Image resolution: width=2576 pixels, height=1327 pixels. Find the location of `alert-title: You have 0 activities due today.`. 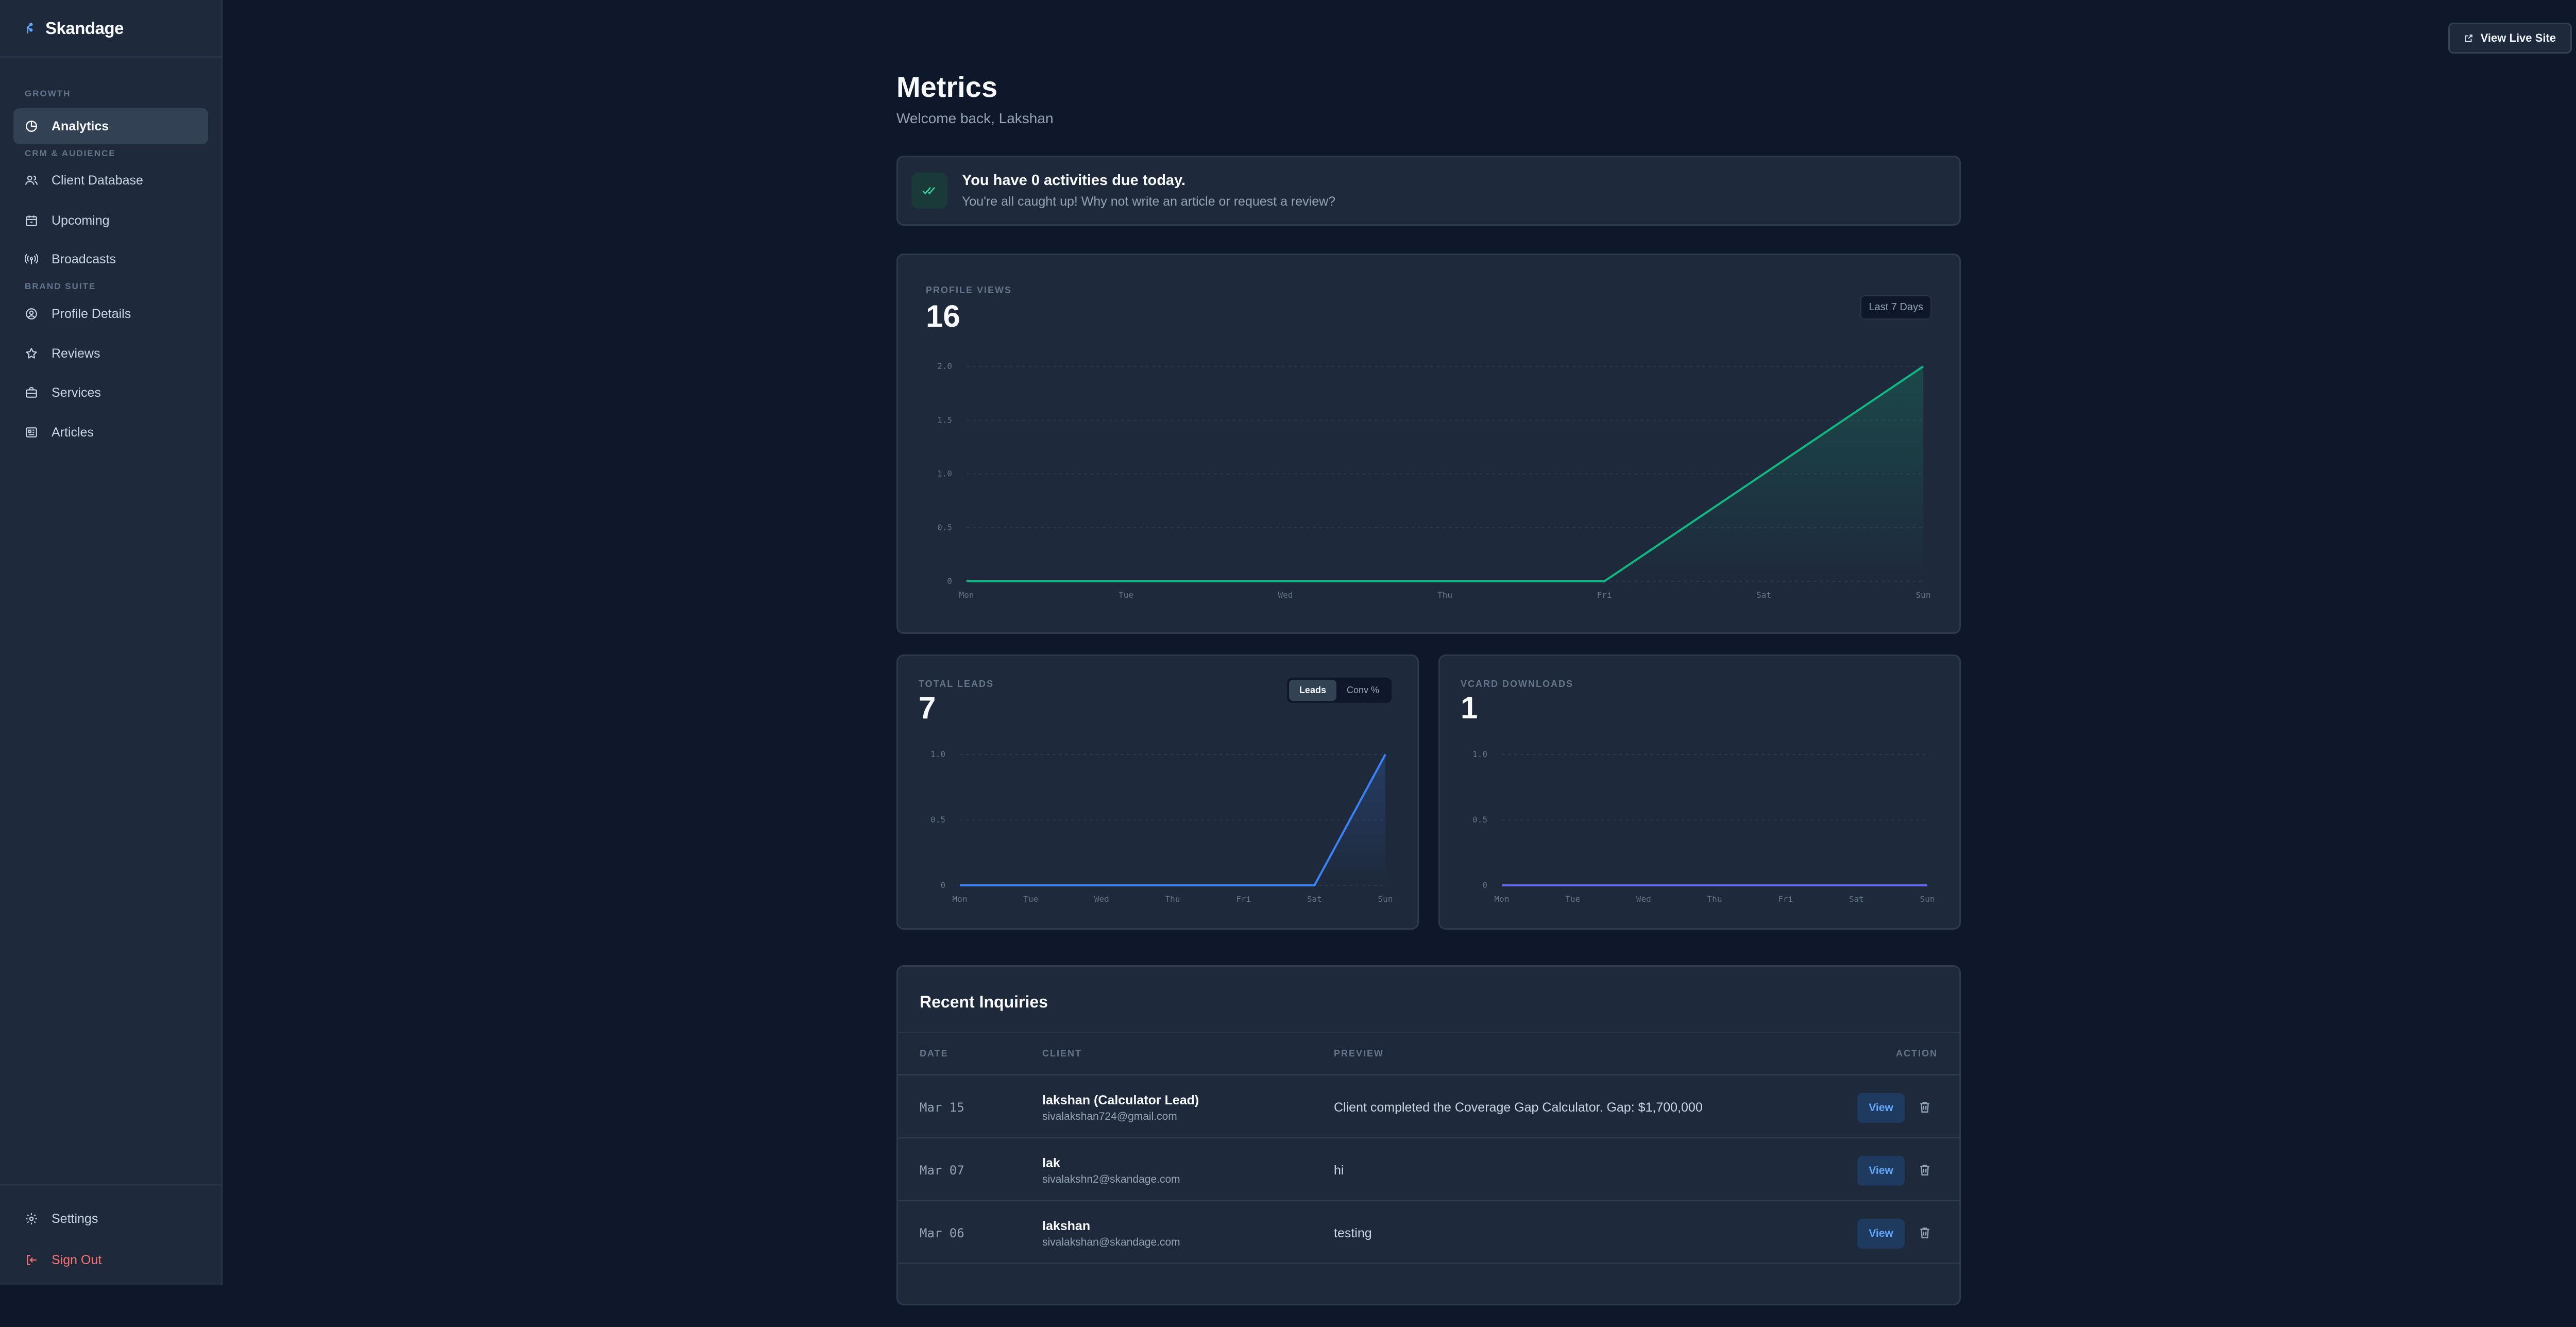

alert-title: You have 0 activities due today. is located at coordinates (1074, 180).